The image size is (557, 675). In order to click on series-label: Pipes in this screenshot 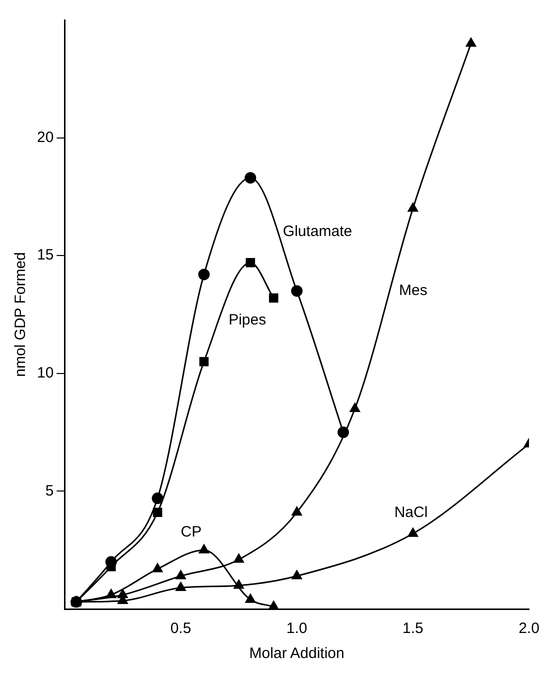, I will do `click(247, 320)`.